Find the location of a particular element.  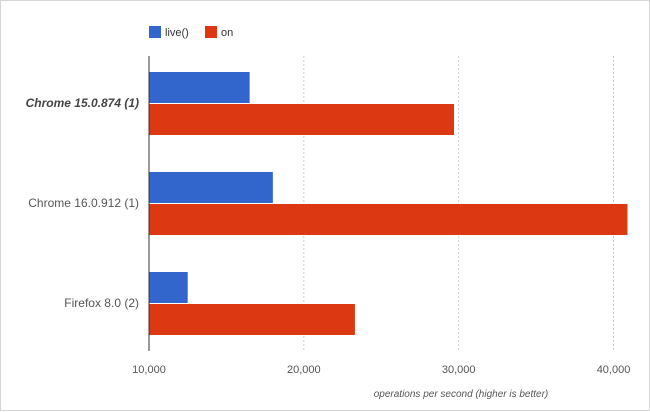

category-label: Firefox 8.0 (2) is located at coordinates (101, 303).